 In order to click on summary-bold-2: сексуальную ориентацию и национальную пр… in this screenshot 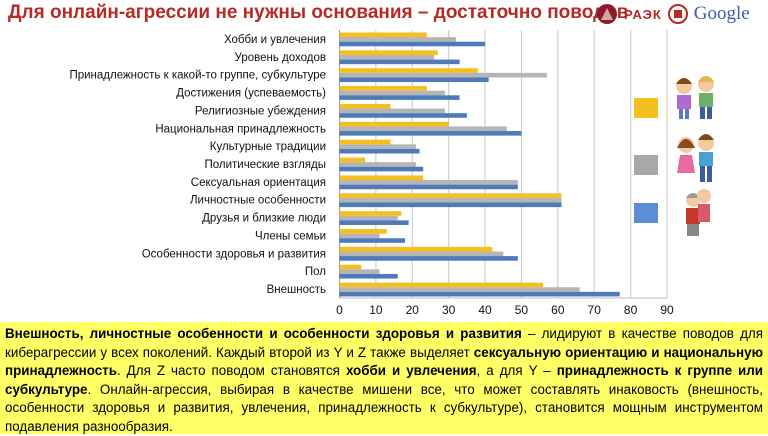, I will do `click(384, 361)`.